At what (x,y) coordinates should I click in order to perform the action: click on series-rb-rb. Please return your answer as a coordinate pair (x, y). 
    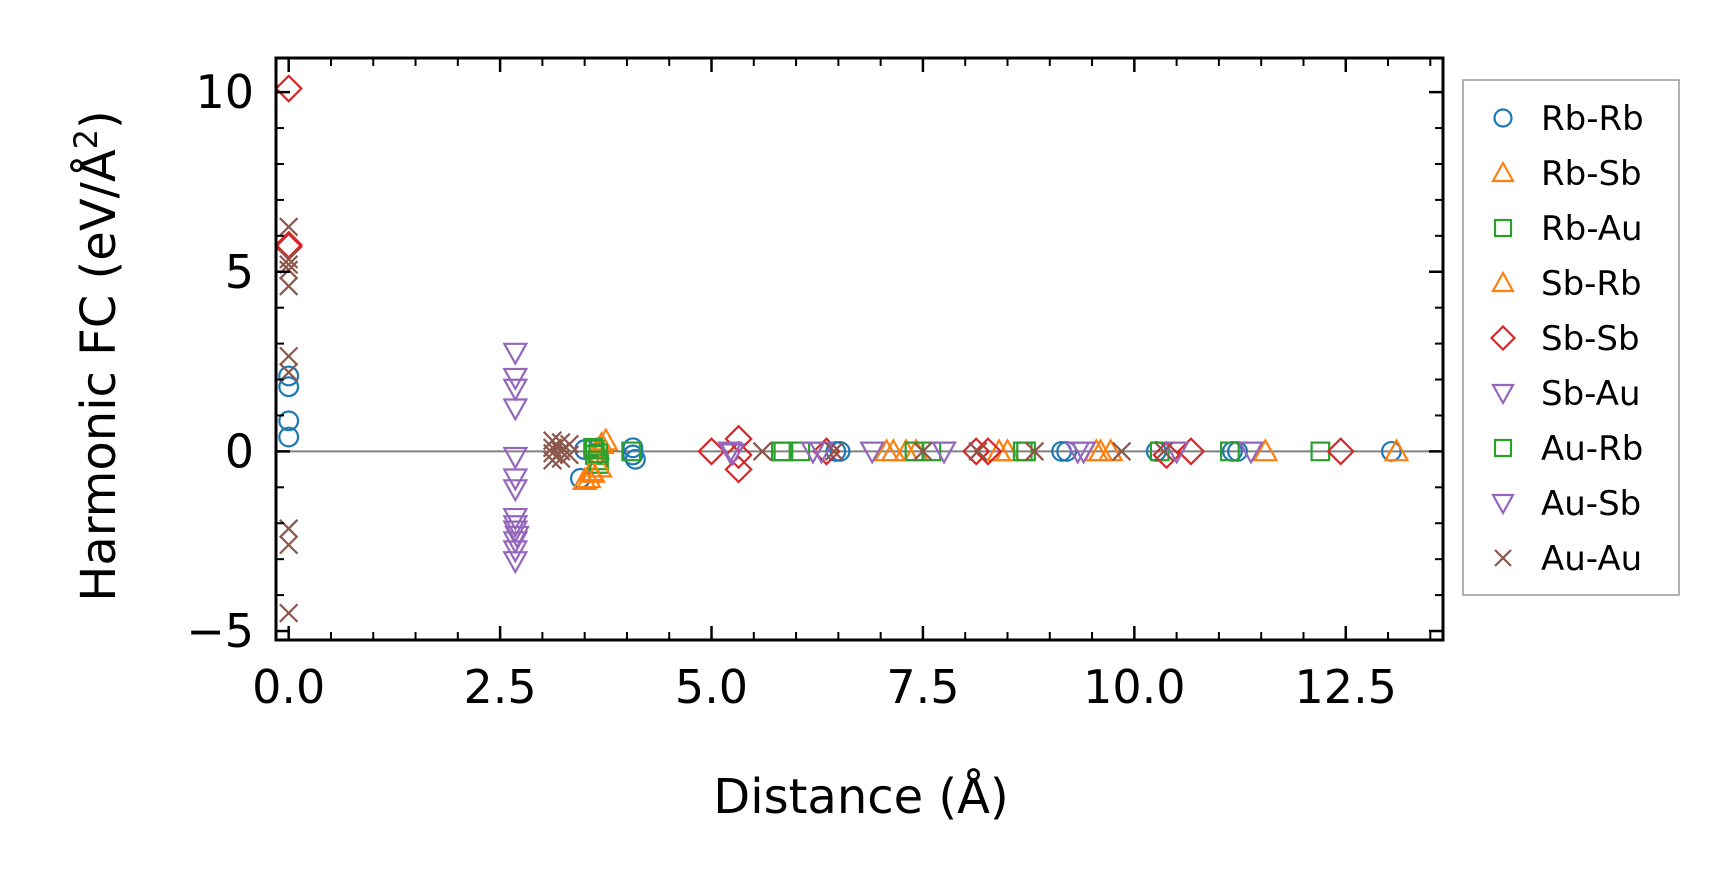
    Looking at the image, I should click on (840, 427).